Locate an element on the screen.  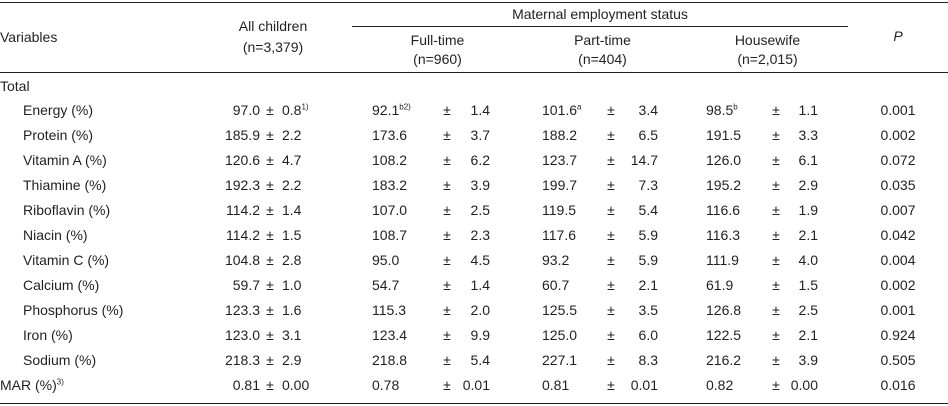
parttime-mean: 117.6 is located at coordinates (559, 235).